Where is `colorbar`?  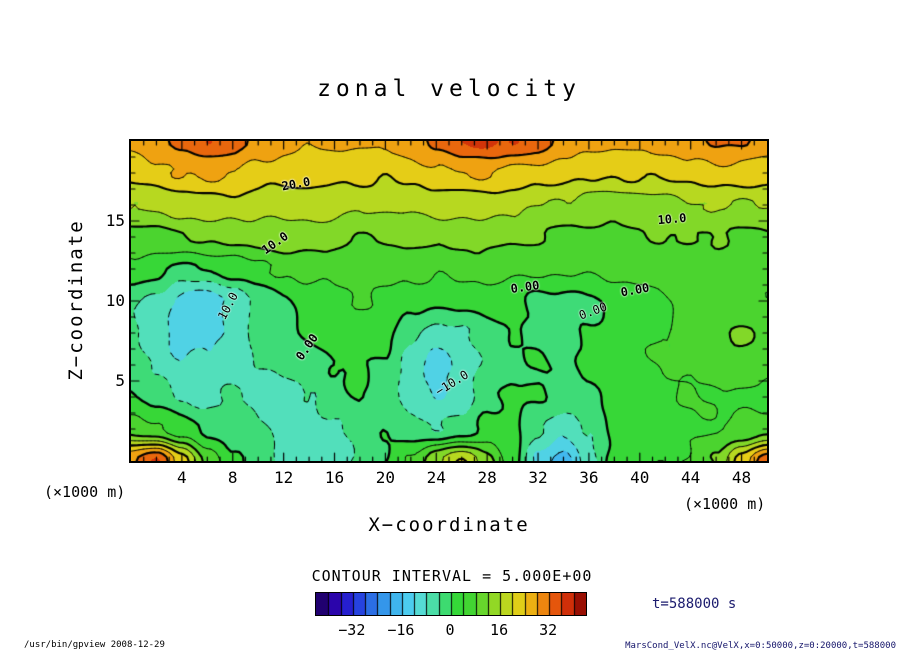 colorbar is located at coordinates (451, 604).